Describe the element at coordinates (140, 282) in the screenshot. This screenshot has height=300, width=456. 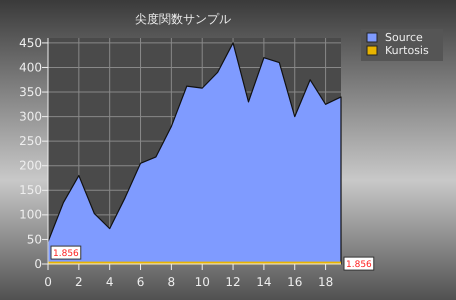
I see `x-tick-label: 6` at that location.